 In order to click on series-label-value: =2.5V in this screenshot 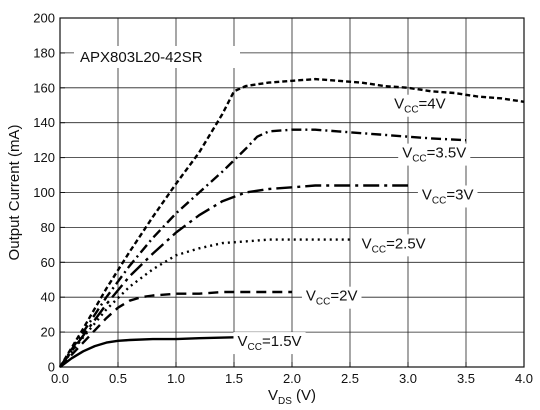, I will do `click(406, 243)`.